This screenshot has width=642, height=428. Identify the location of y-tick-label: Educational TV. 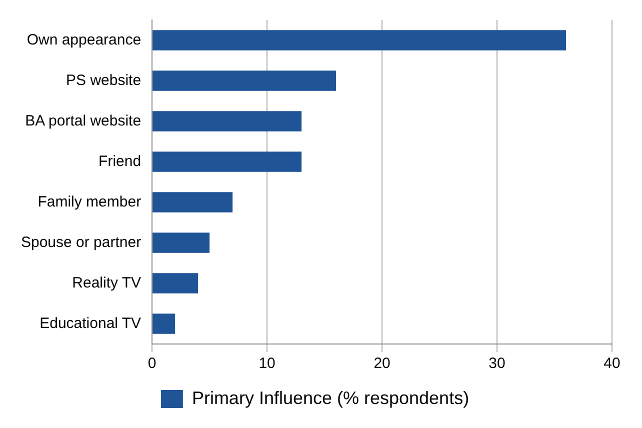
(91, 323).